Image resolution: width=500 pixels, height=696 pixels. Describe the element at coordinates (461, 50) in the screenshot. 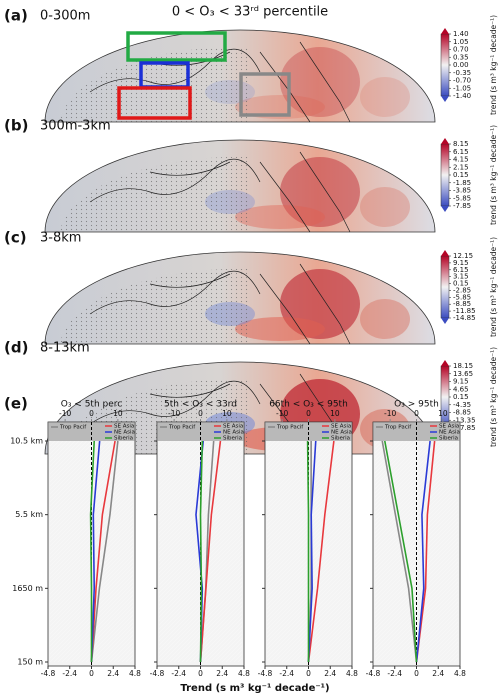

I see `colorbar-tick-label: 0.70` at that location.